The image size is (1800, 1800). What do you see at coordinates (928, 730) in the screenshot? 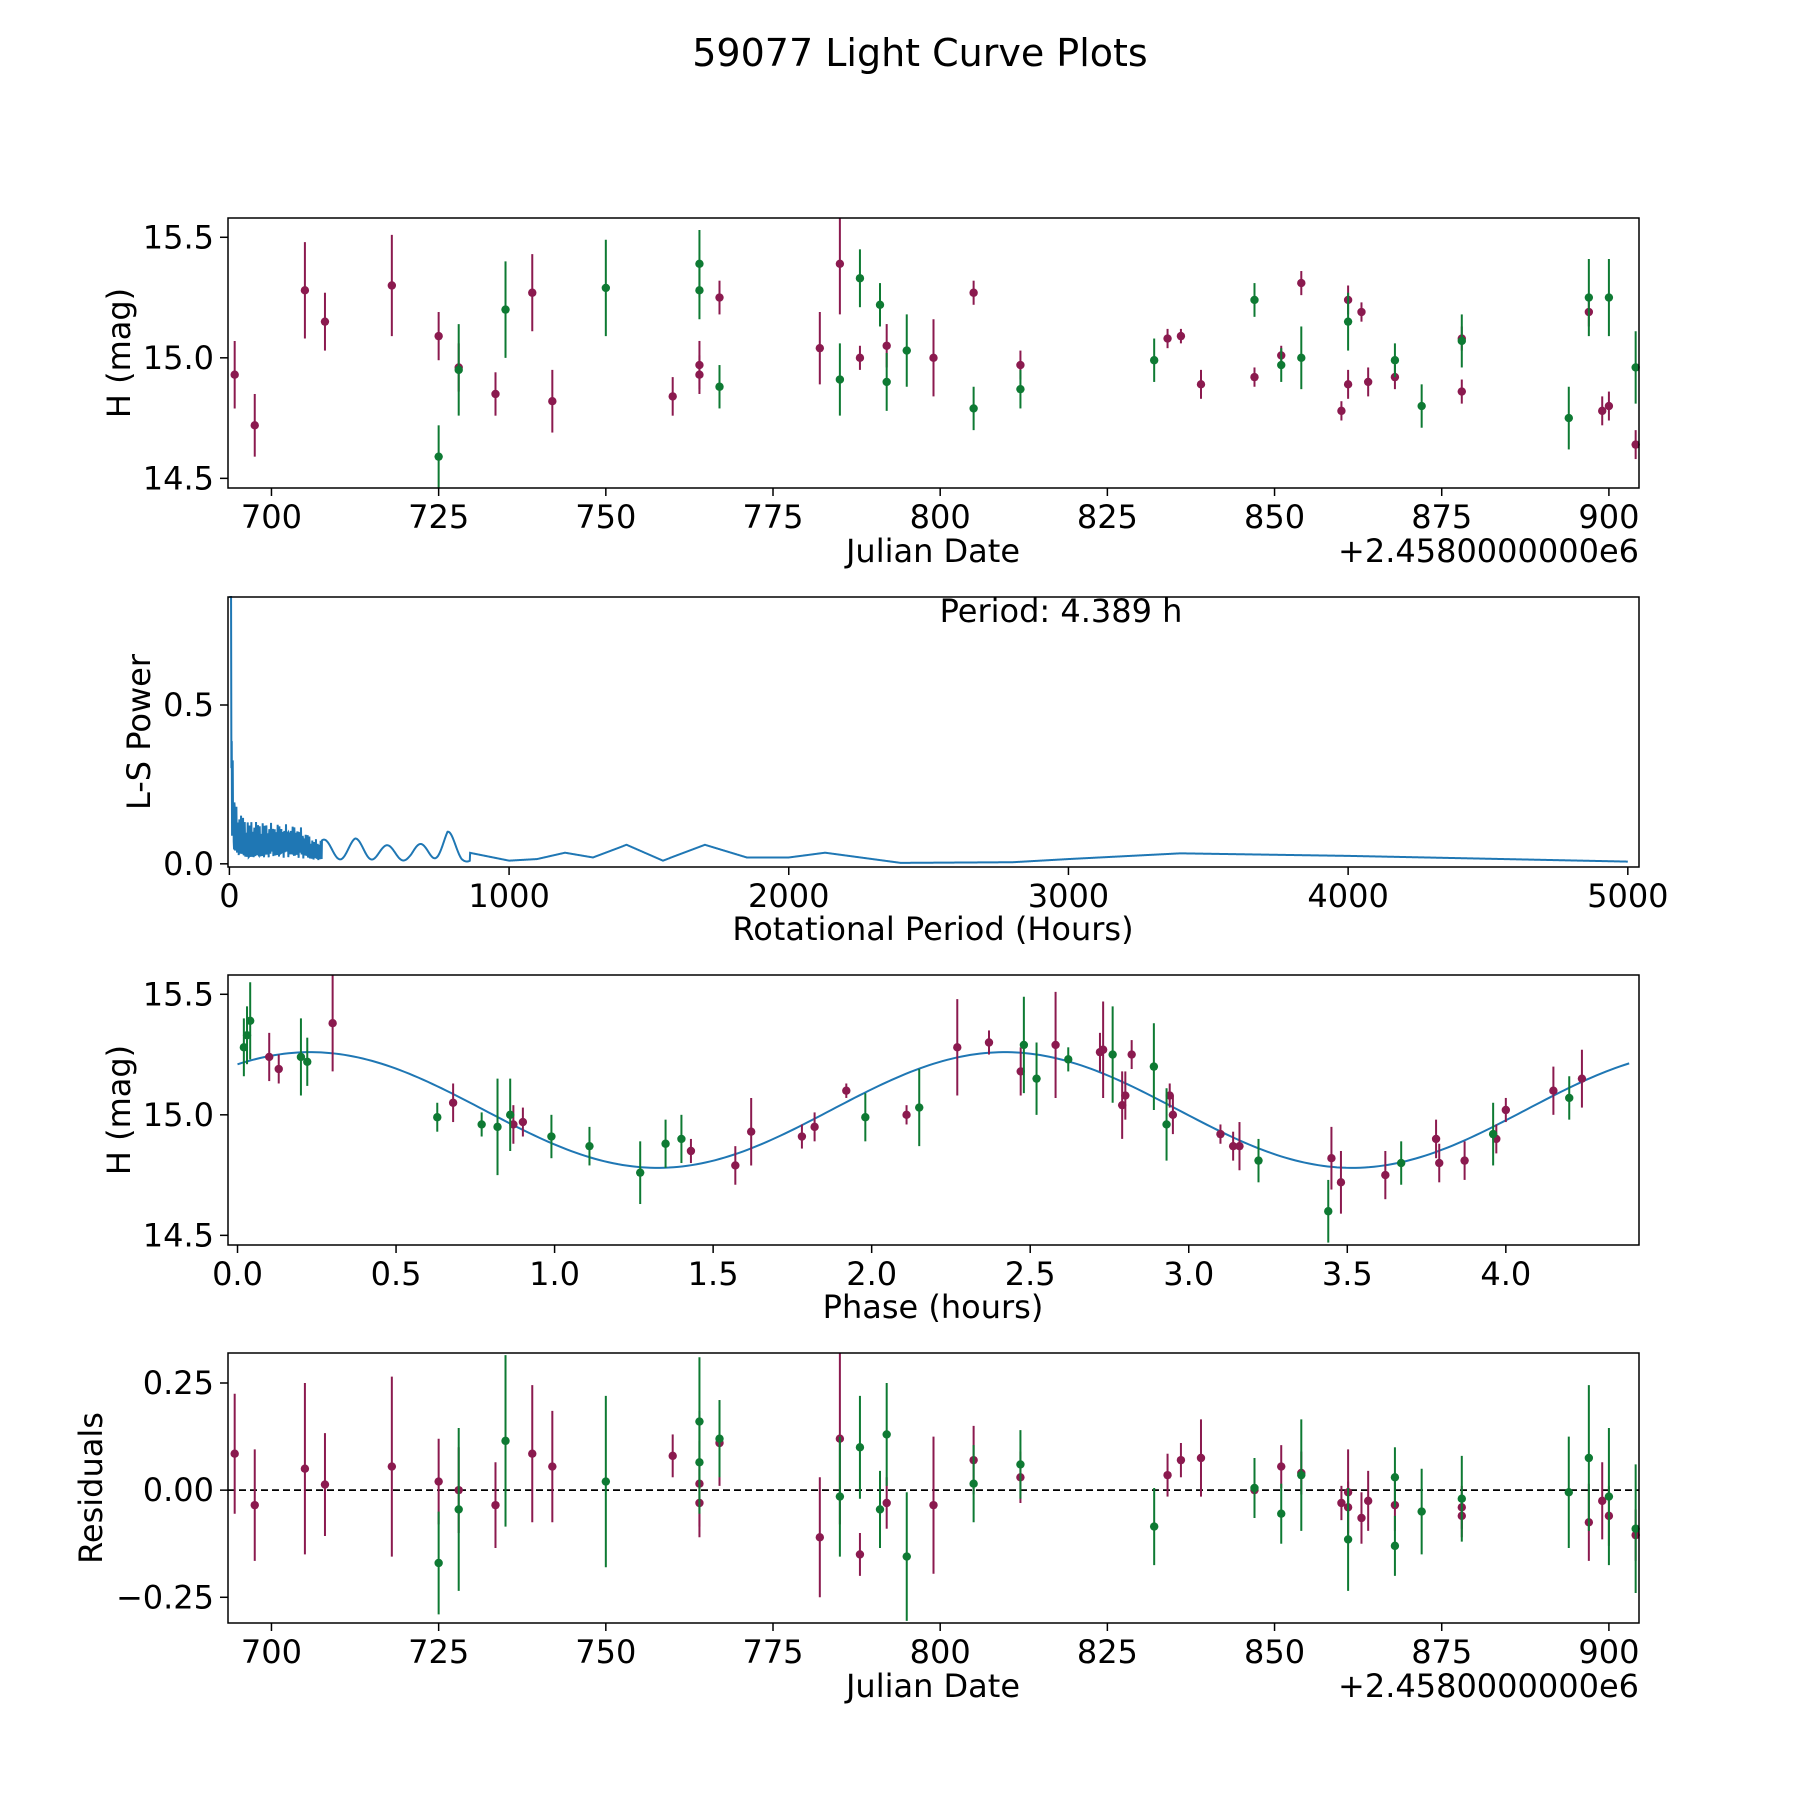
I see `periodogram-marks` at bounding box center [928, 730].